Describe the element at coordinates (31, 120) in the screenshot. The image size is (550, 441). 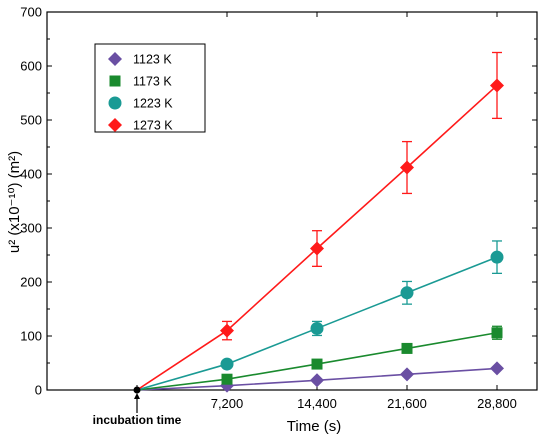
I see `y-tick-label: 500` at that location.